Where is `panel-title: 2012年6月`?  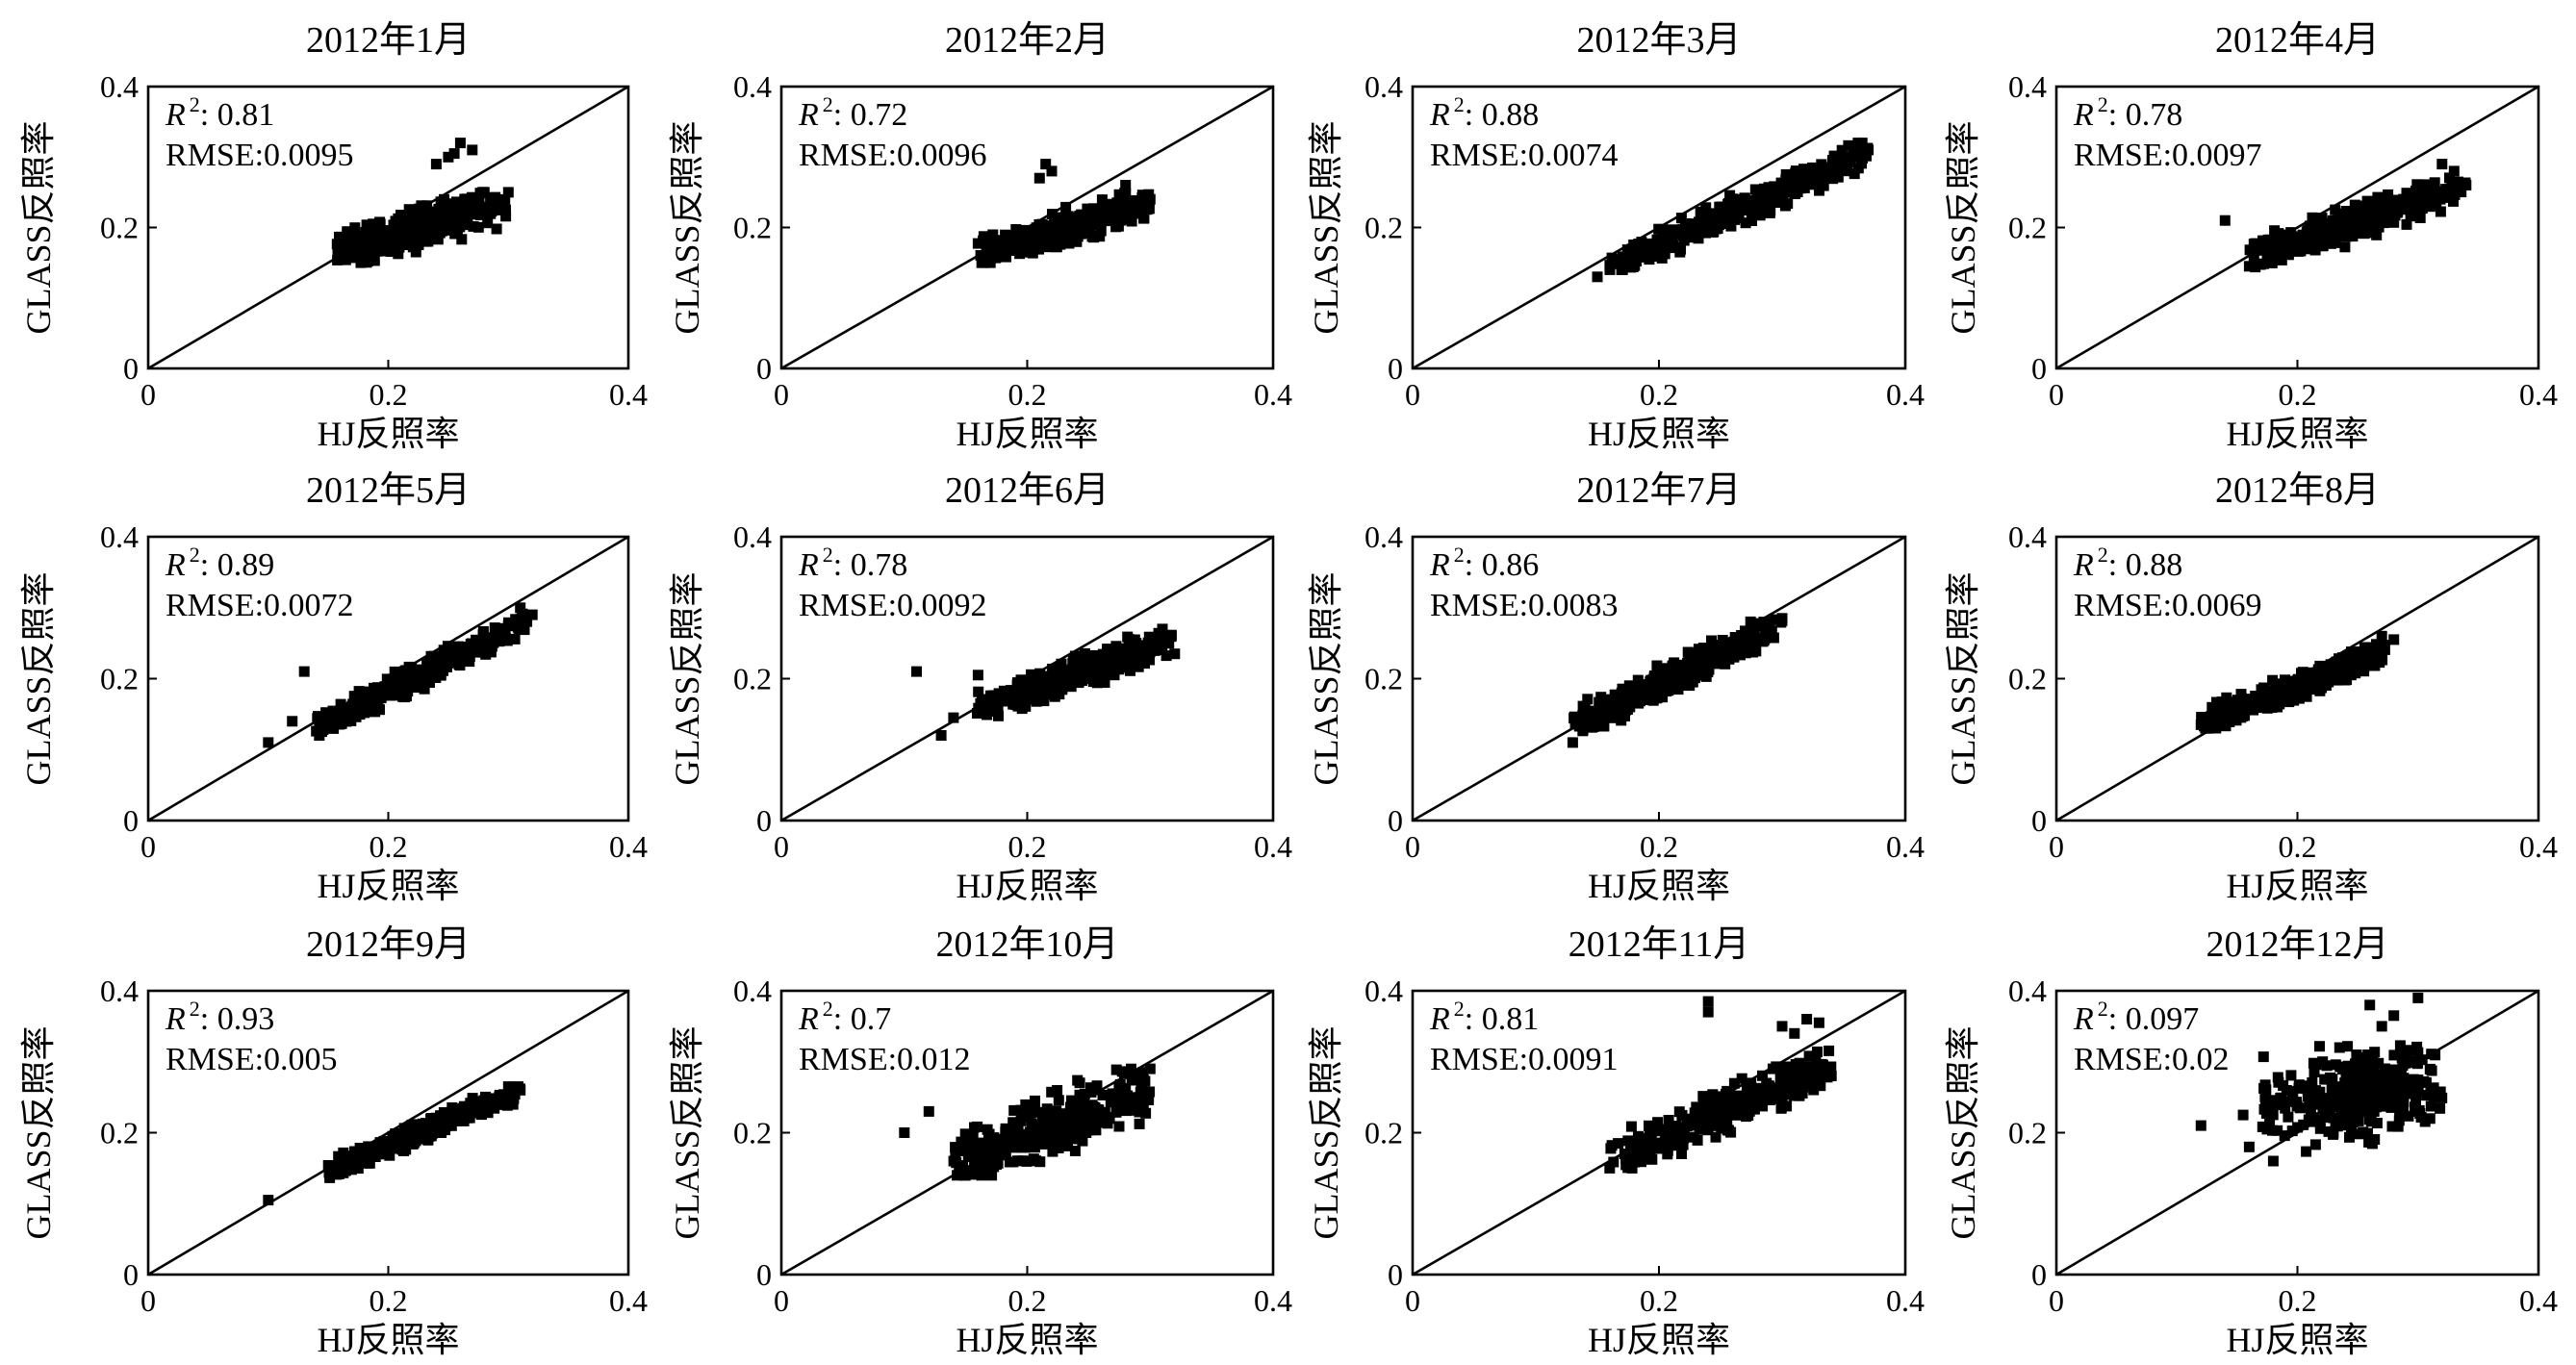
panel-title: 2012年6月 is located at coordinates (1027, 491).